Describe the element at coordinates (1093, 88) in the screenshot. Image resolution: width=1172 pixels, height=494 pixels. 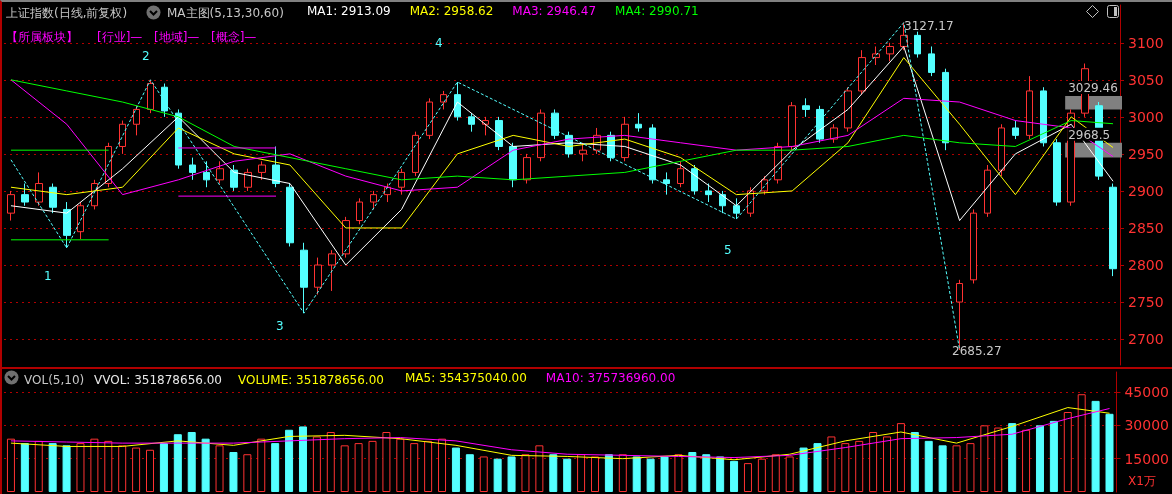
I see `band-label: 3029.46` at that location.